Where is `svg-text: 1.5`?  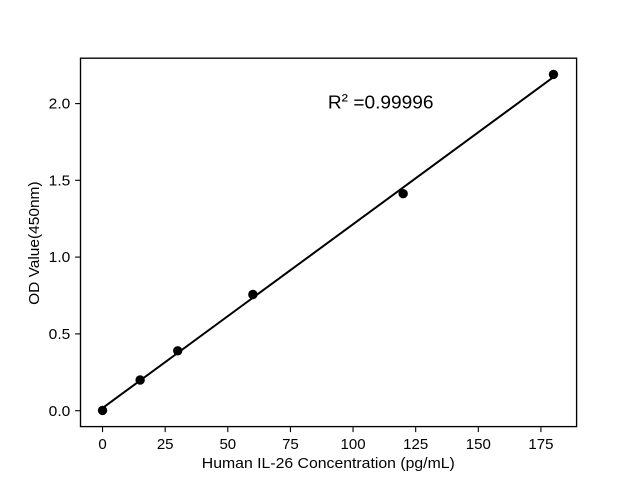 svg-text: 1.5 is located at coordinates (60, 180).